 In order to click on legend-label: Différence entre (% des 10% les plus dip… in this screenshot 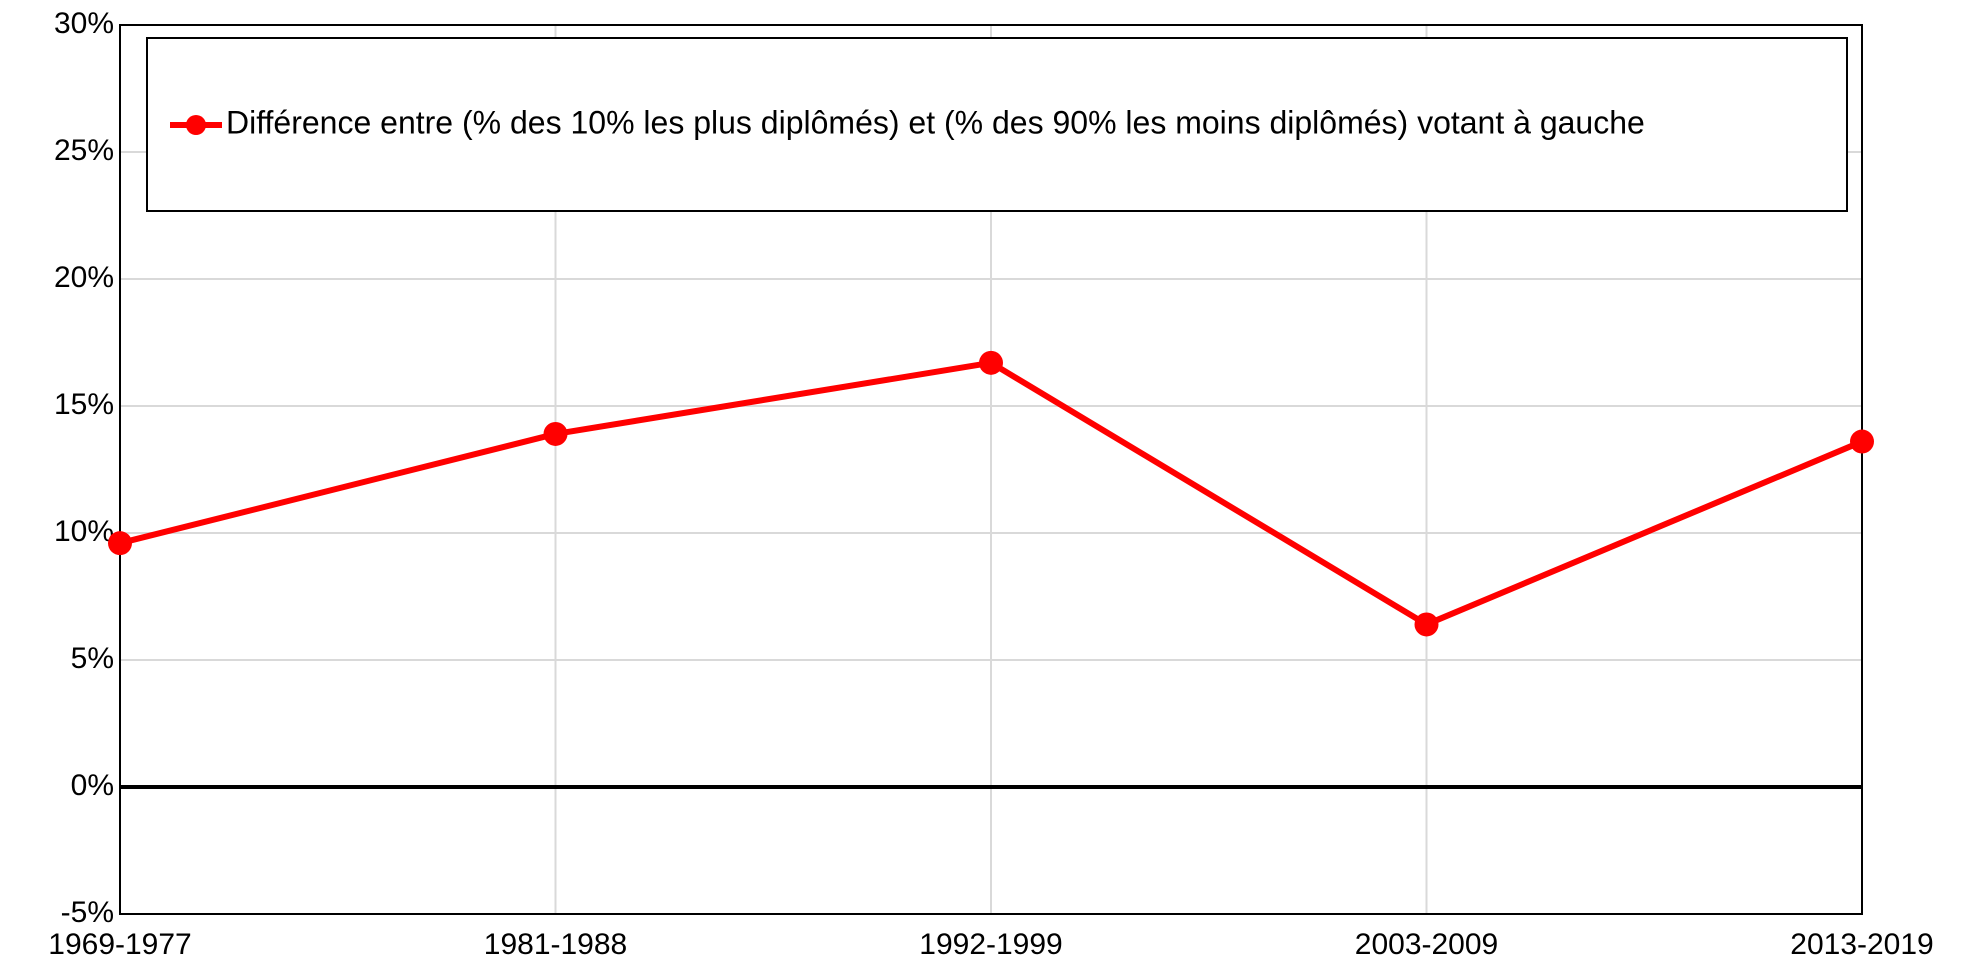, I will do `click(935, 122)`.